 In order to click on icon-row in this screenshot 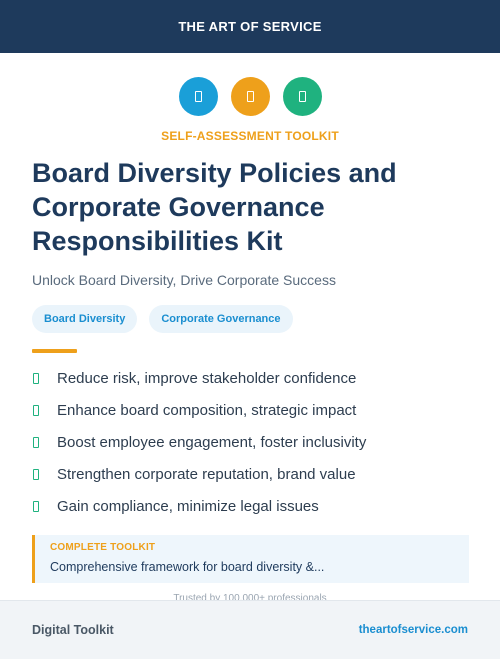, I will do `click(250, 96)`.